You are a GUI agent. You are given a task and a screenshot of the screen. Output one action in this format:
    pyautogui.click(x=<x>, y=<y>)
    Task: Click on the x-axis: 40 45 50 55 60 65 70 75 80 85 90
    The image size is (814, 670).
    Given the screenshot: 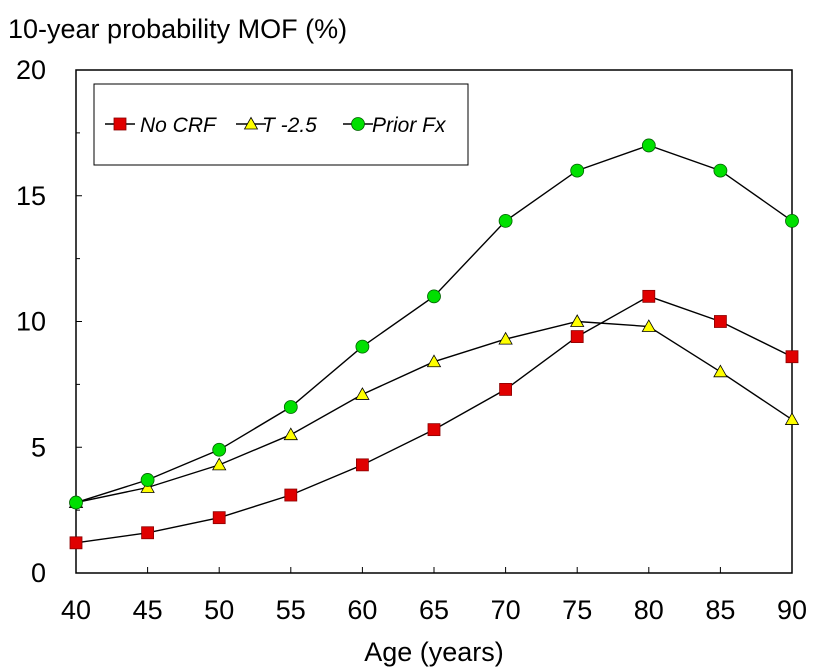 What is the action you would take?
    pyautogui.click(x=434, y=596)
    